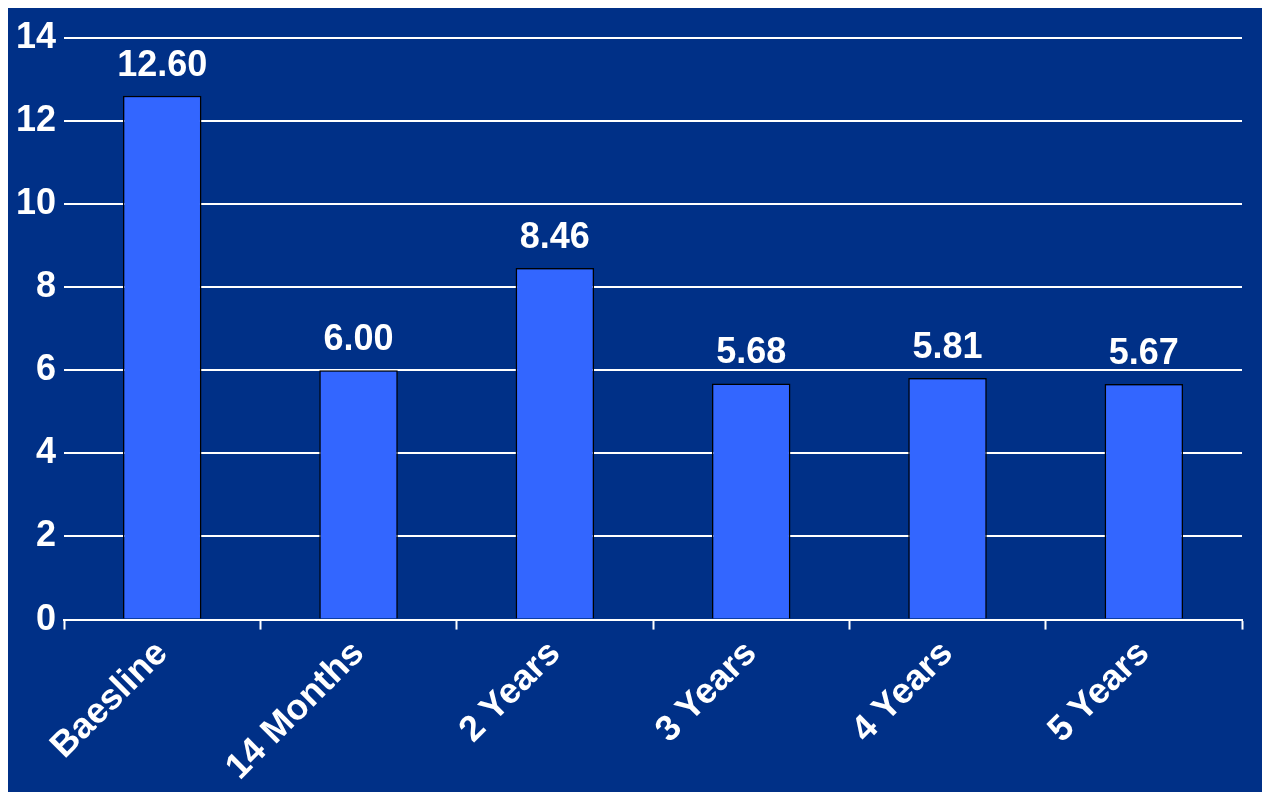  I want to click on y-tick-label: 2, so click(46, 534).